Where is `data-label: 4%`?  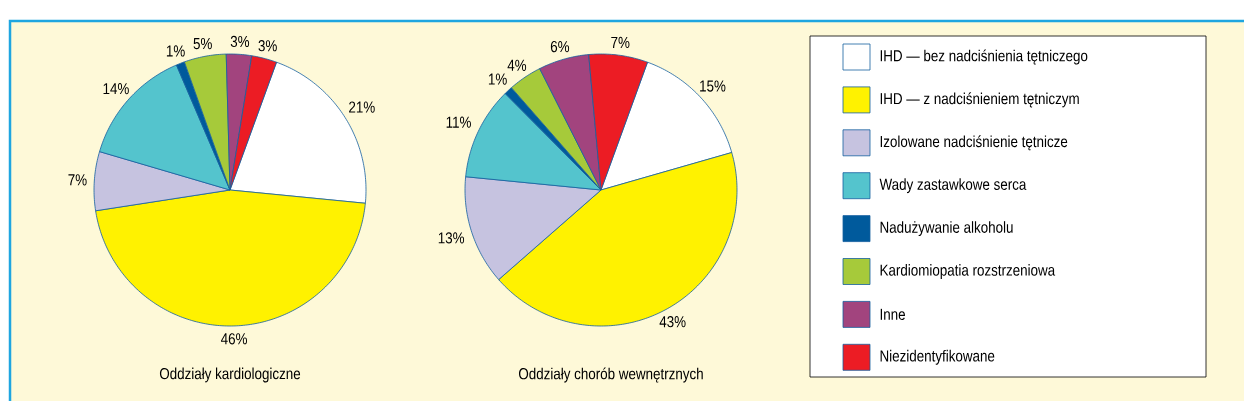 data-label: 4% is located at coordinates (517, 65).